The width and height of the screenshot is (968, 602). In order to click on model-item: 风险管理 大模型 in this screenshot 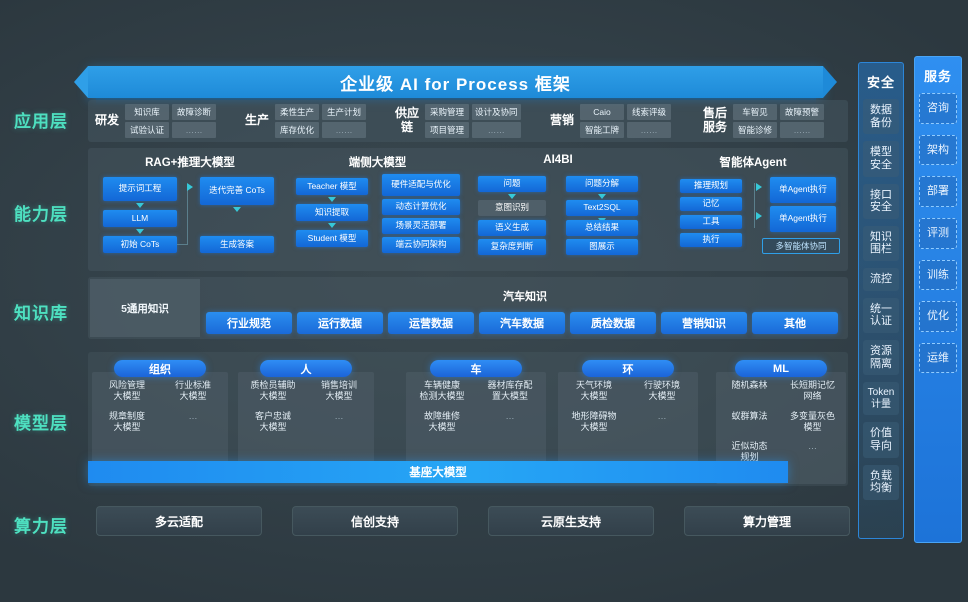, I will do `click(126, 391)`.